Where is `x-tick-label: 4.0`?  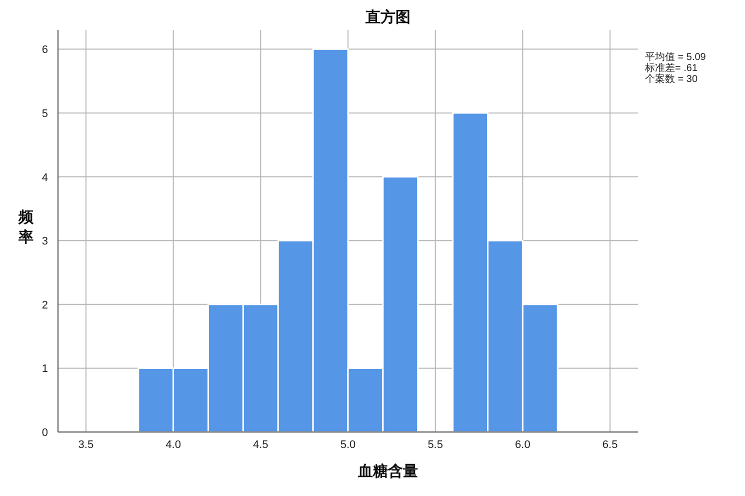 x-tick-label: 4.0 is located at coordinates (173, 445).